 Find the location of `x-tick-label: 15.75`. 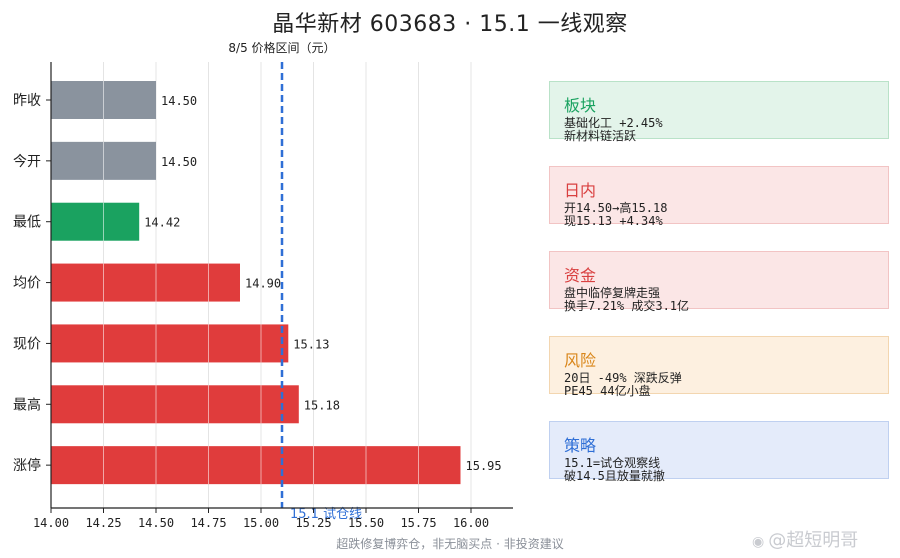

x-tick-label: 15.75 is located at coordinates (418, 523).